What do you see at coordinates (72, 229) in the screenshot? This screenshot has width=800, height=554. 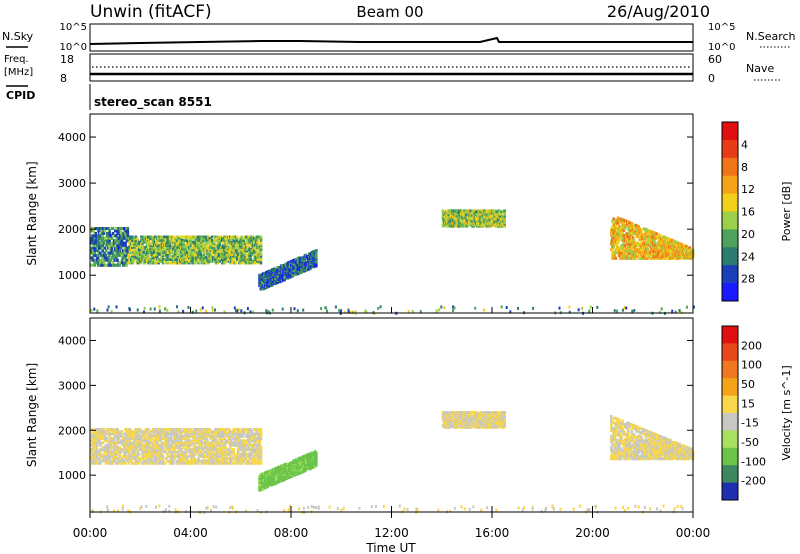 I see `y-tick-label: 2000` at bounding box center [72, 229].